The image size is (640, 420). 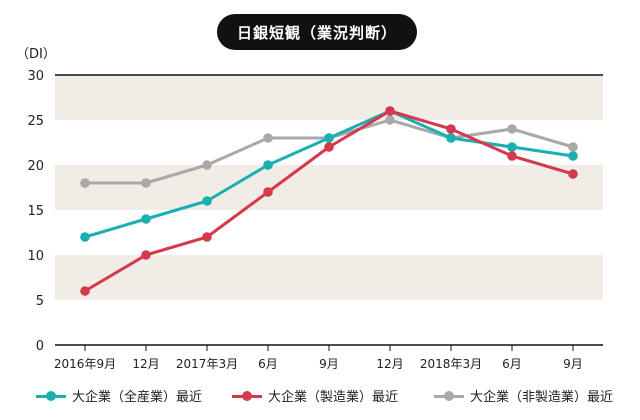 I want to click on x-tick-label: 2016年9月, so click(x=85, y=364).